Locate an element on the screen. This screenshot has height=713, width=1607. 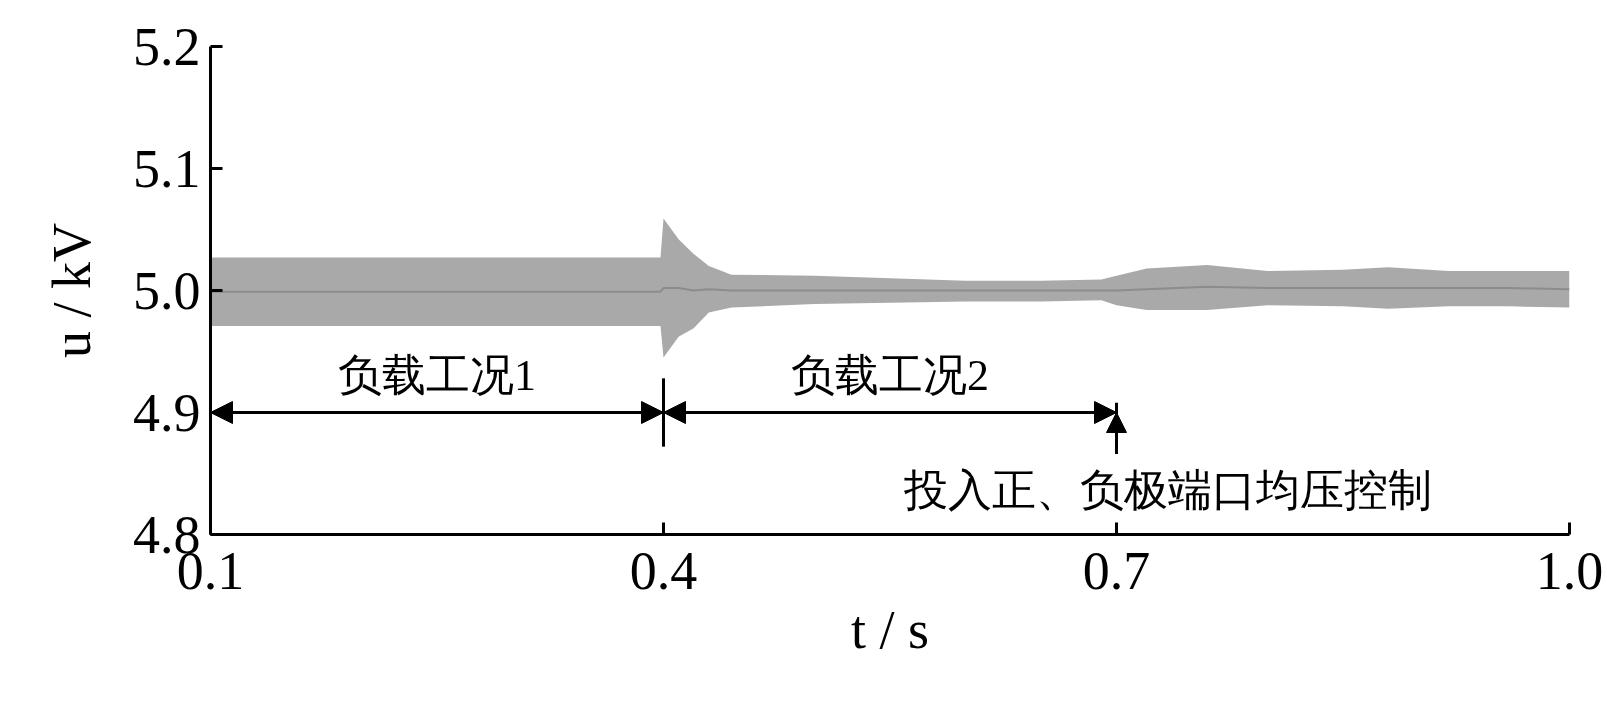
x-tick-label: 0.4 is located at coordinates (663, 570).